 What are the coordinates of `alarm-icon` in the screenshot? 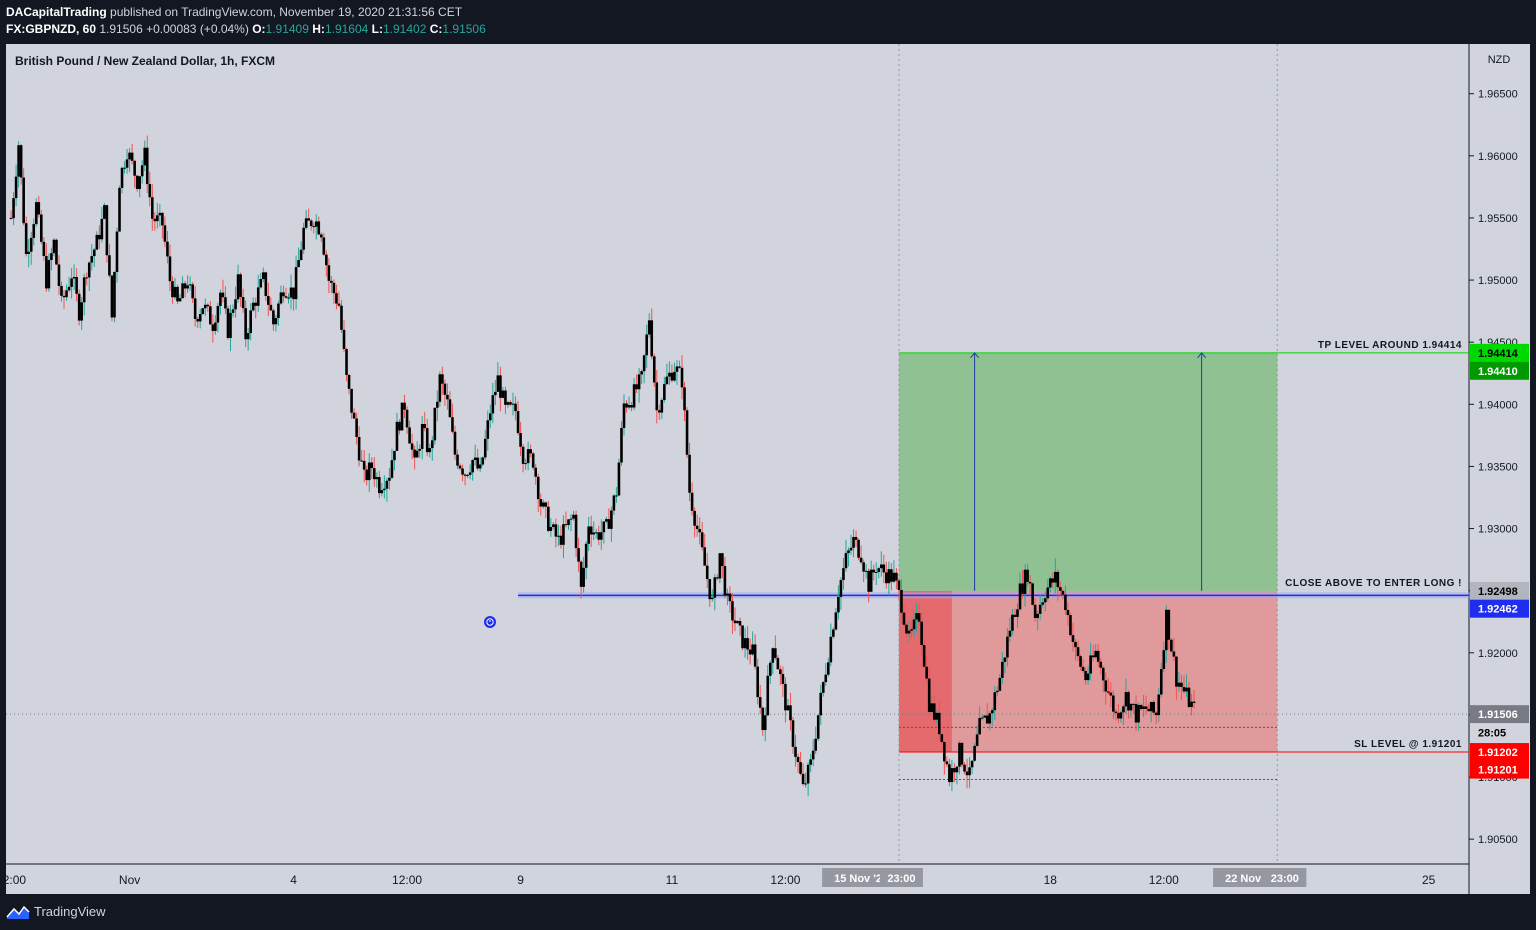 It's located at (490, 622).